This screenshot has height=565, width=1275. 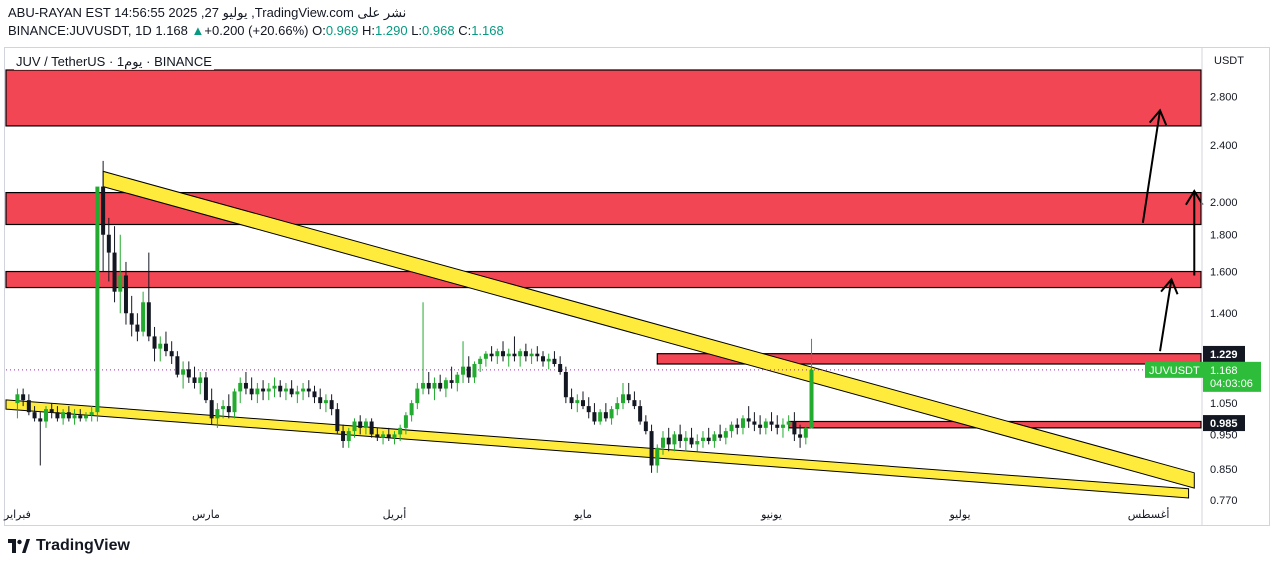 I want to click on high-label: H:, so click(x=369, y=30).